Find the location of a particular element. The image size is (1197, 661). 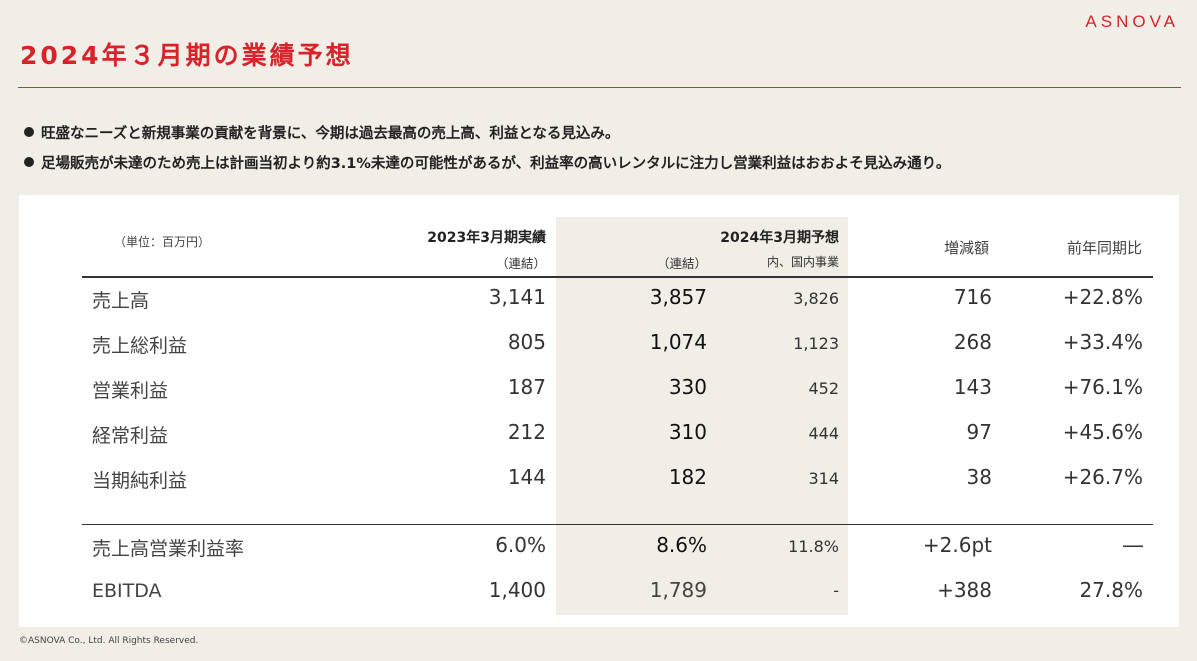

cell-yoy: +26.7% is located at coordinates (1102, 477).